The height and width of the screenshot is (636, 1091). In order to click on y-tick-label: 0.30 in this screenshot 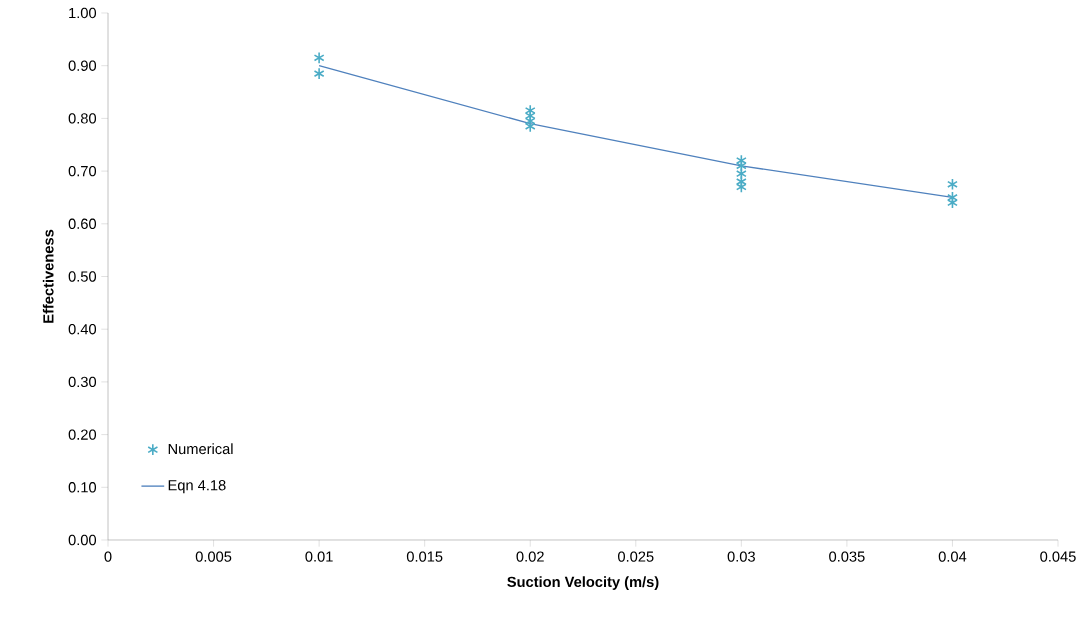, I will do `click(82, 382)`.